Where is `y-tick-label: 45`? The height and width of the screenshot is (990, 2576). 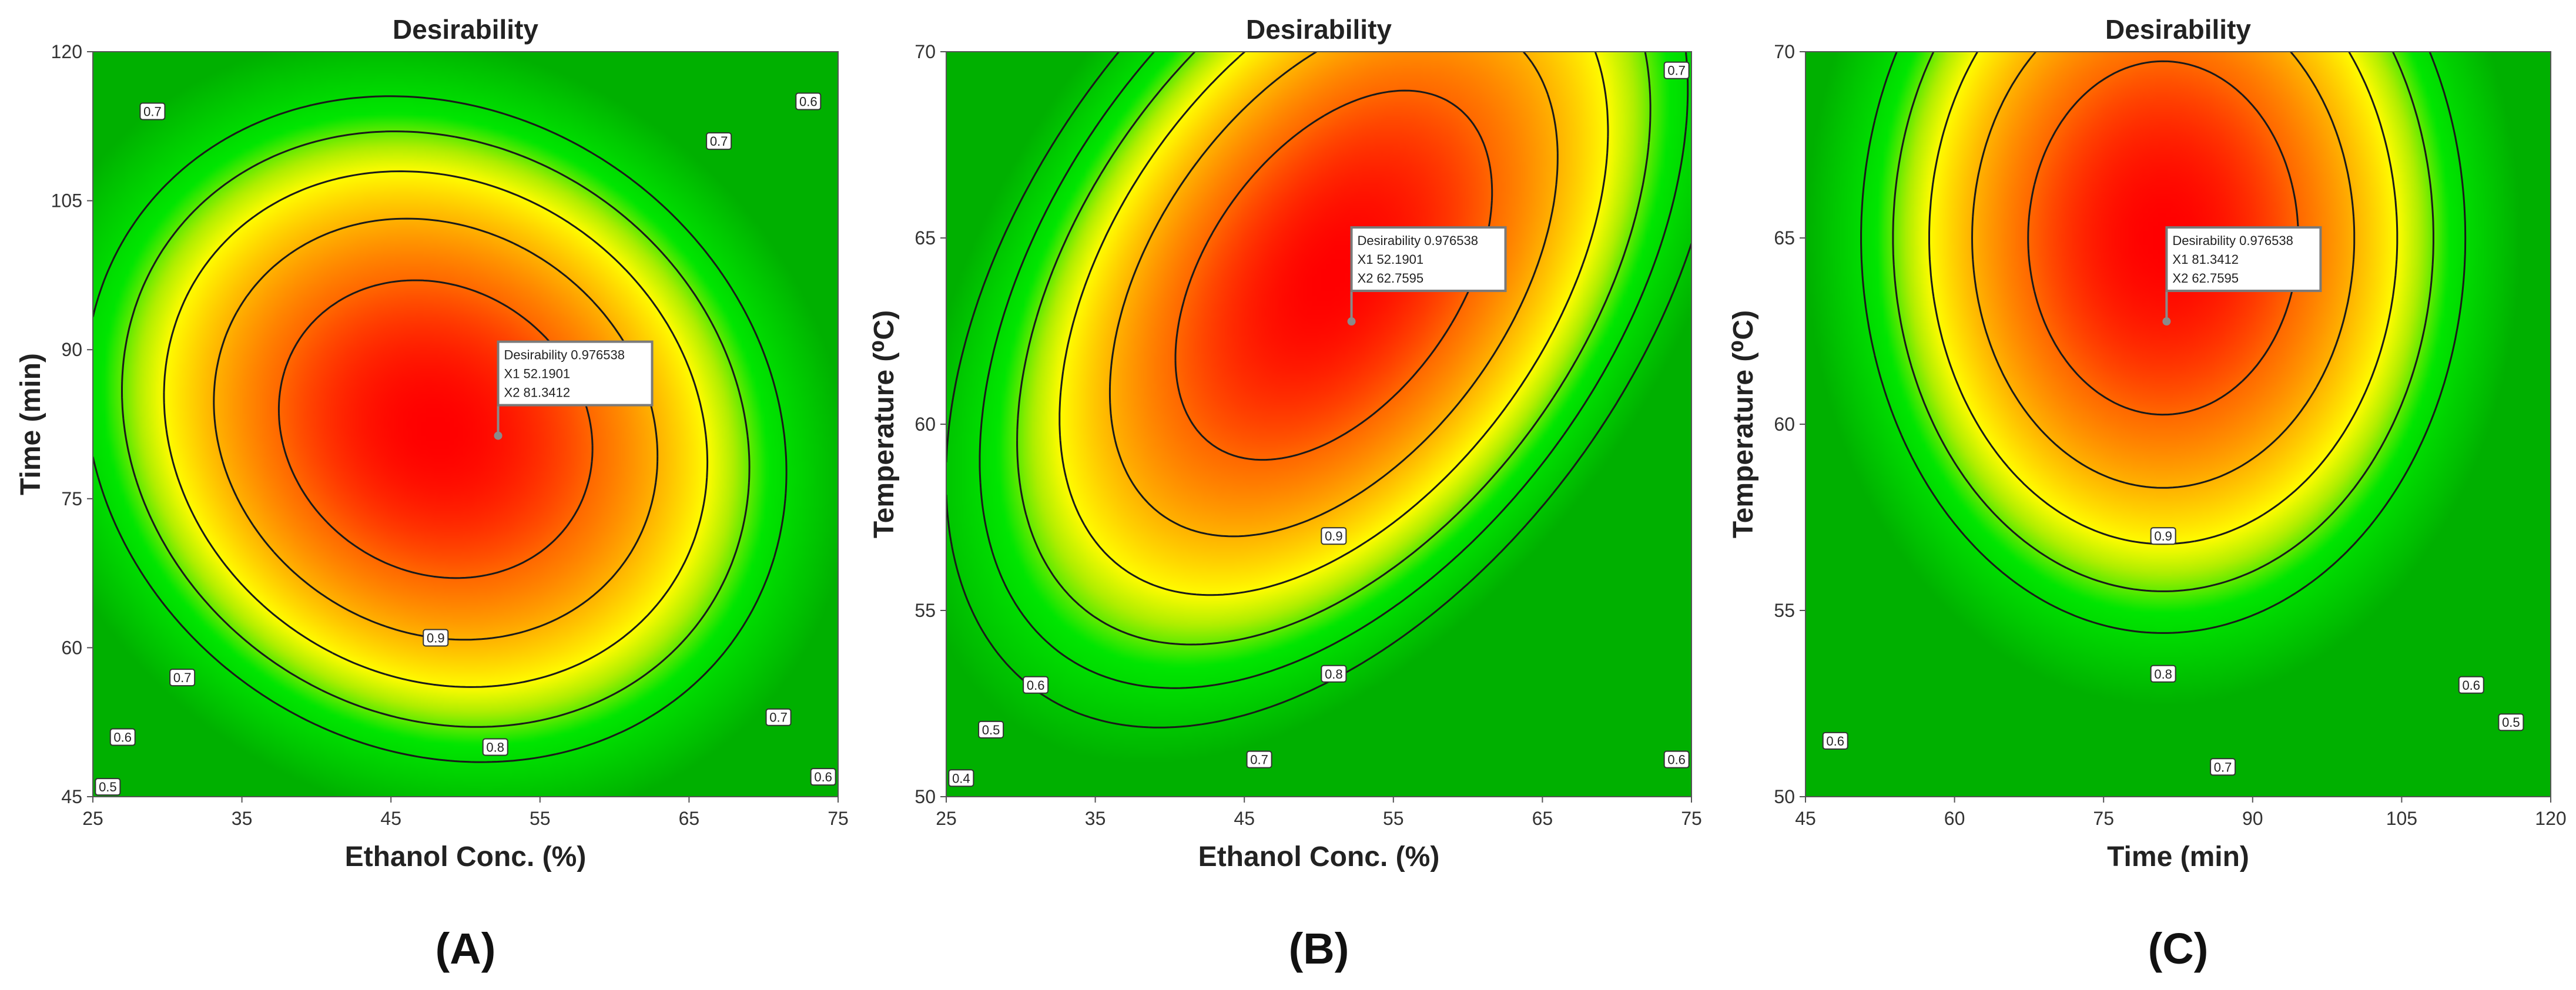 y-tick-label: 45 is located at coordinates (71, 796).